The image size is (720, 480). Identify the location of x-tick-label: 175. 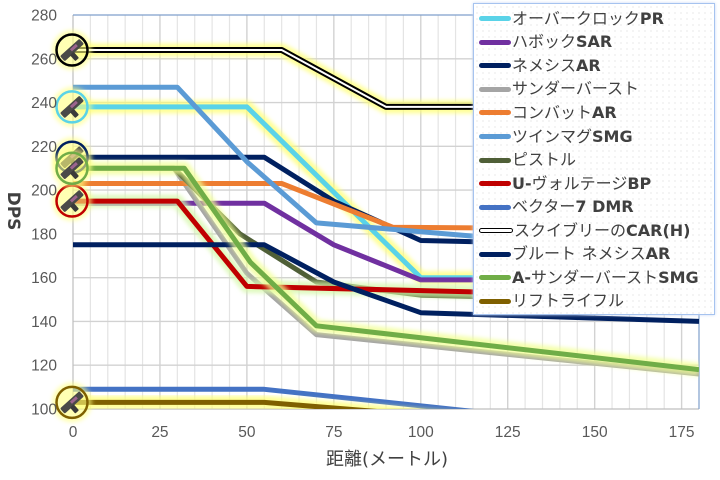
(682, 432).